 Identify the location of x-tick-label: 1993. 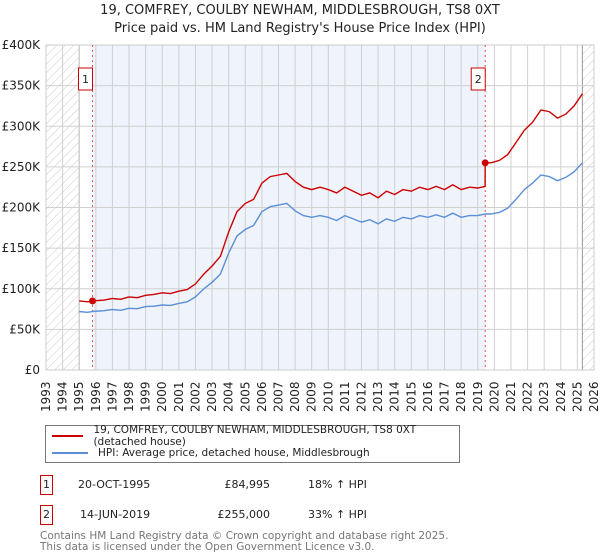
(46, 396).